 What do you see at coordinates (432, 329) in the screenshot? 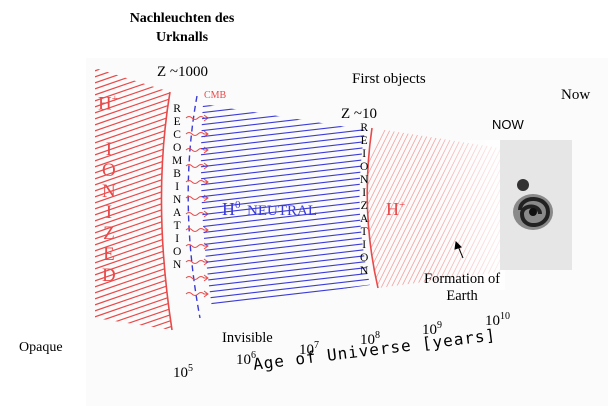
I see `tick-label: 10⁹` at bounding box center [432, 329].